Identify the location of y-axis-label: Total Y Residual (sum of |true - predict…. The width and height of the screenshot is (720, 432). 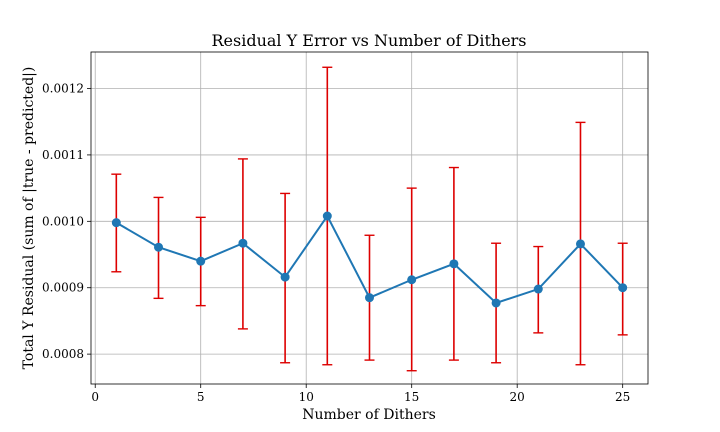
(29, 218).